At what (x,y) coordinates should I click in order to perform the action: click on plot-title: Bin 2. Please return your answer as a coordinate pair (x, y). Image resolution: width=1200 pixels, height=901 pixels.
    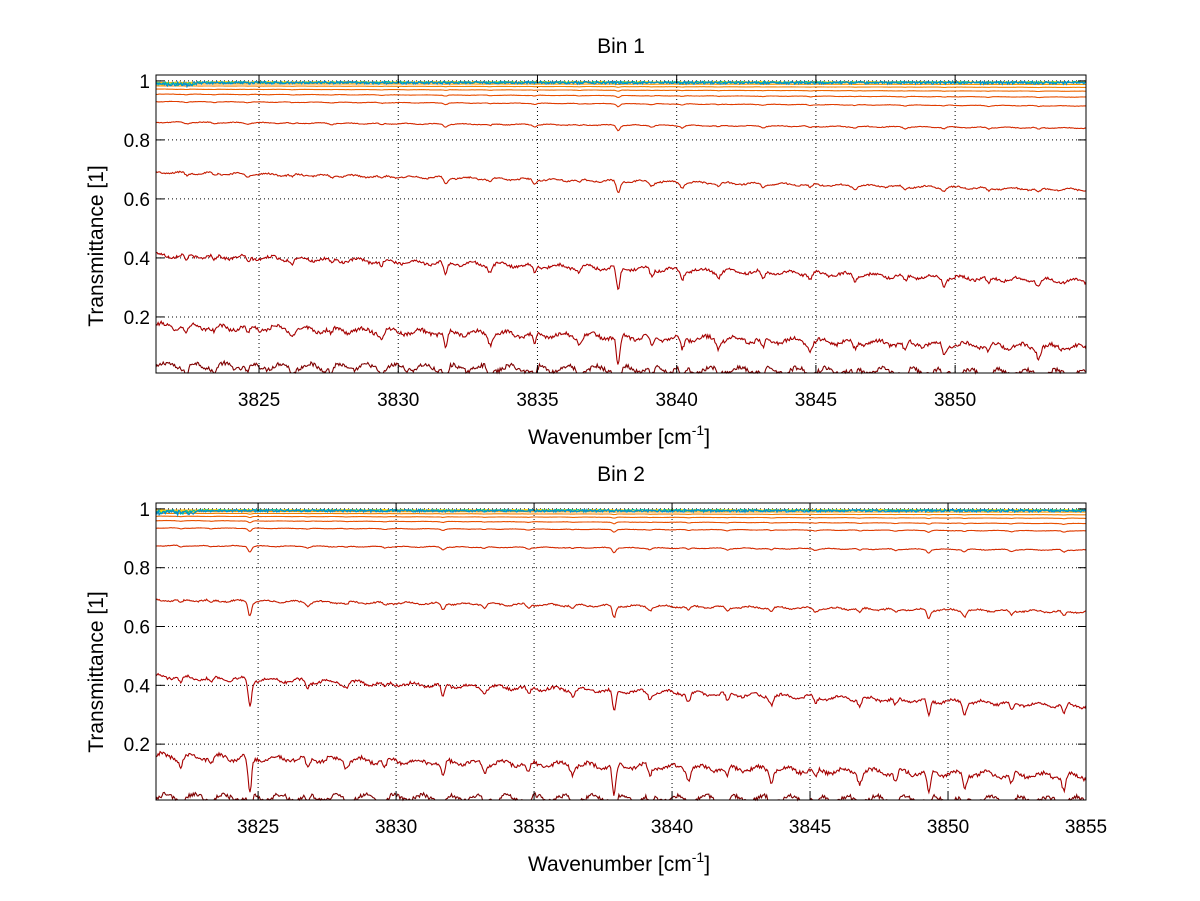
    Looking at the image, I should click on (621, 474).